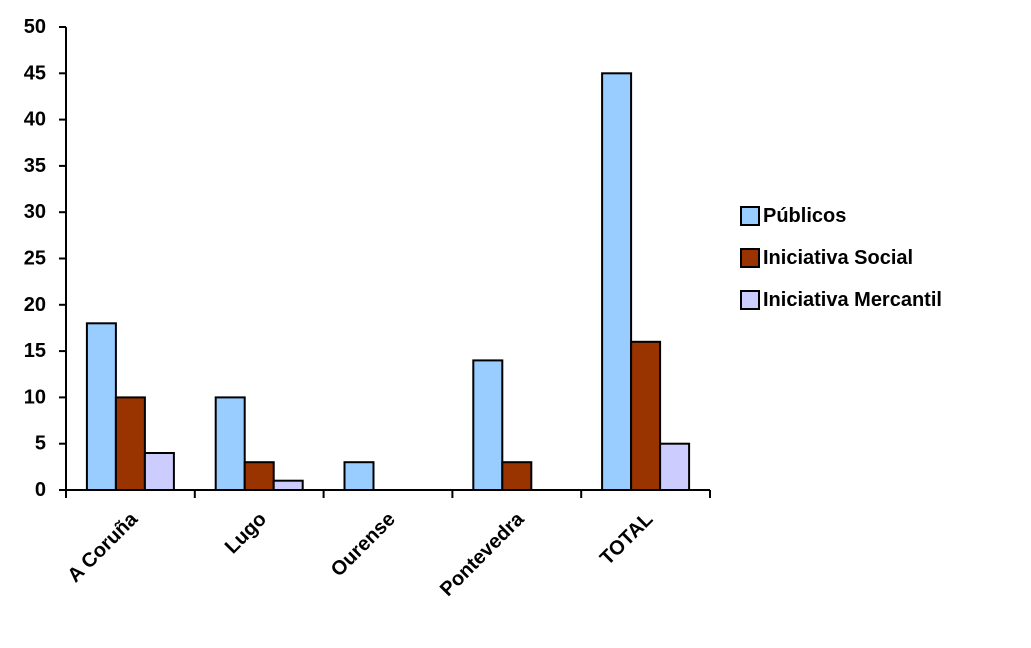 This screenshot has width=1031, height=648. Describe the element at coordinates (852, 300) in the screenshot. I see `legend-label: Iniciativa Mercantil` at that location.